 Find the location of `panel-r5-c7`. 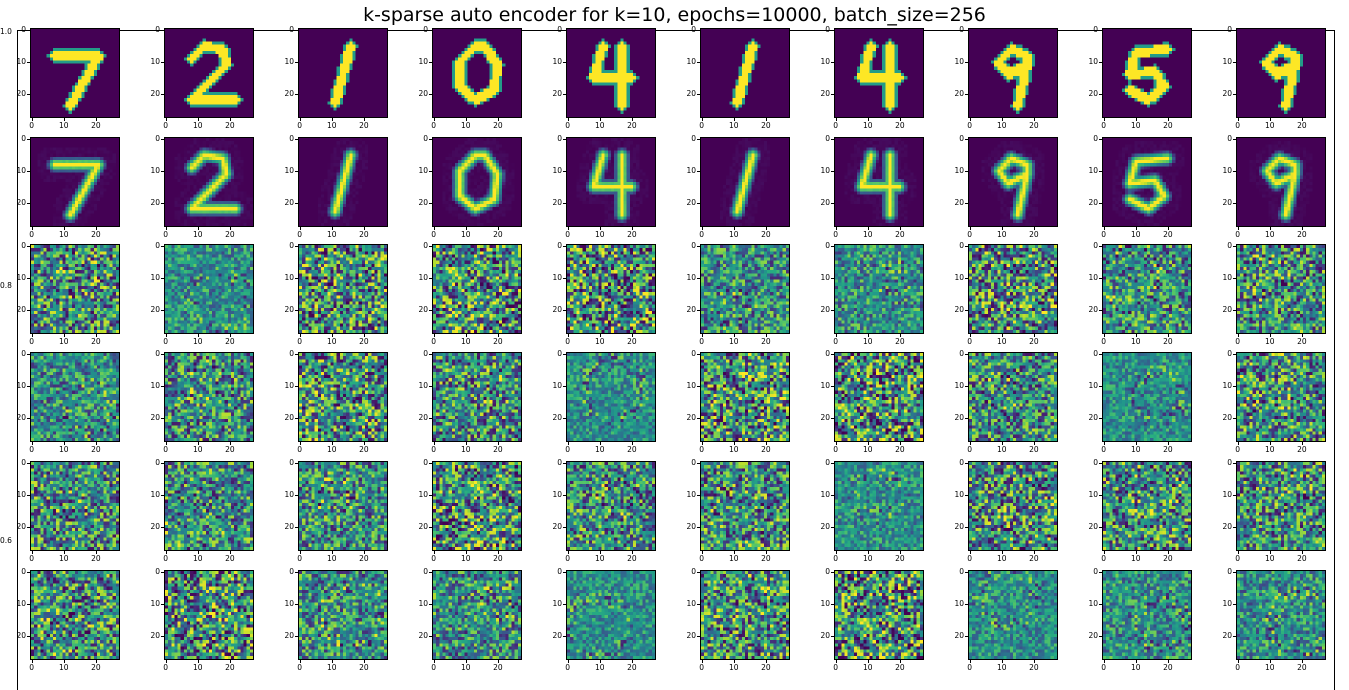

panel-r5-c7 is located at coordinates (879, 506).